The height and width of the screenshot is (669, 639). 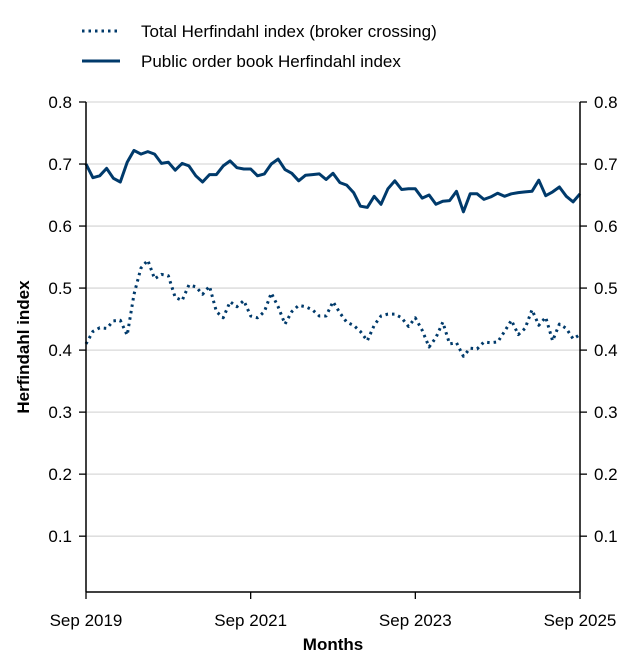 What do you see at coordinates (606, 350) in the screenshot?
I see `y-tick-label-right: 0.4` at bounding box center [606, 350].